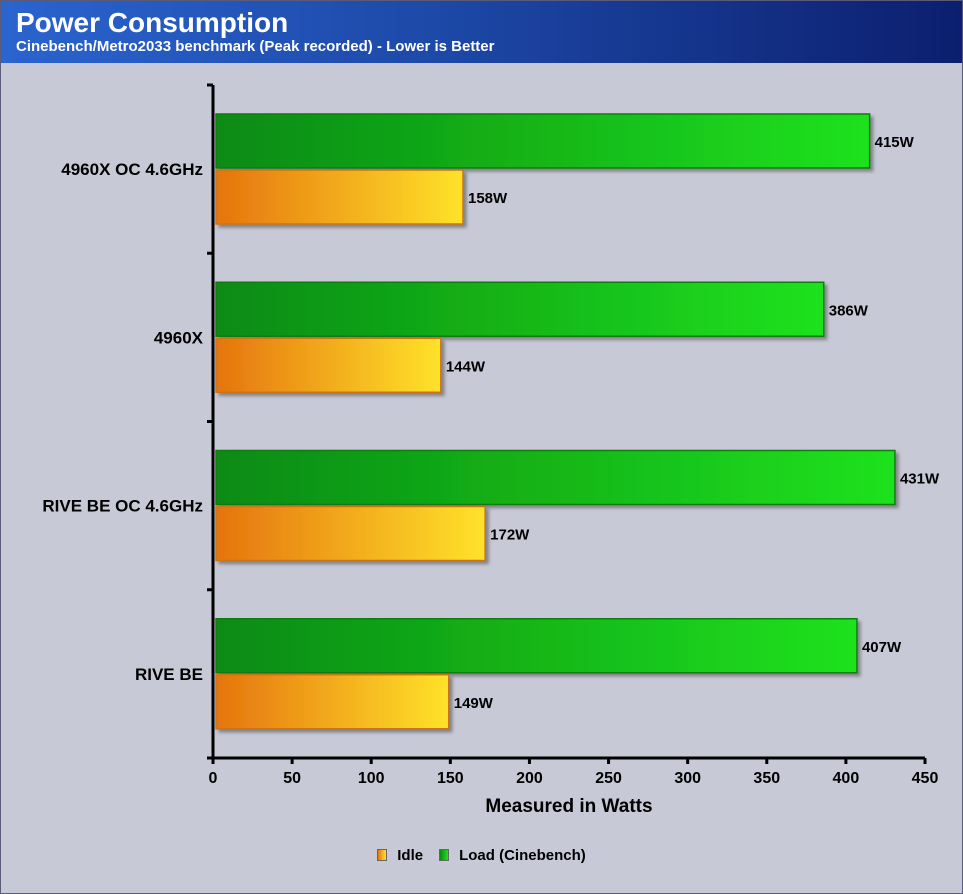 This screenshot has width=963, height=894. Describe the element at coordinates (608, 778) in the screenshot. I see `x-tick-label: 250` at that location.